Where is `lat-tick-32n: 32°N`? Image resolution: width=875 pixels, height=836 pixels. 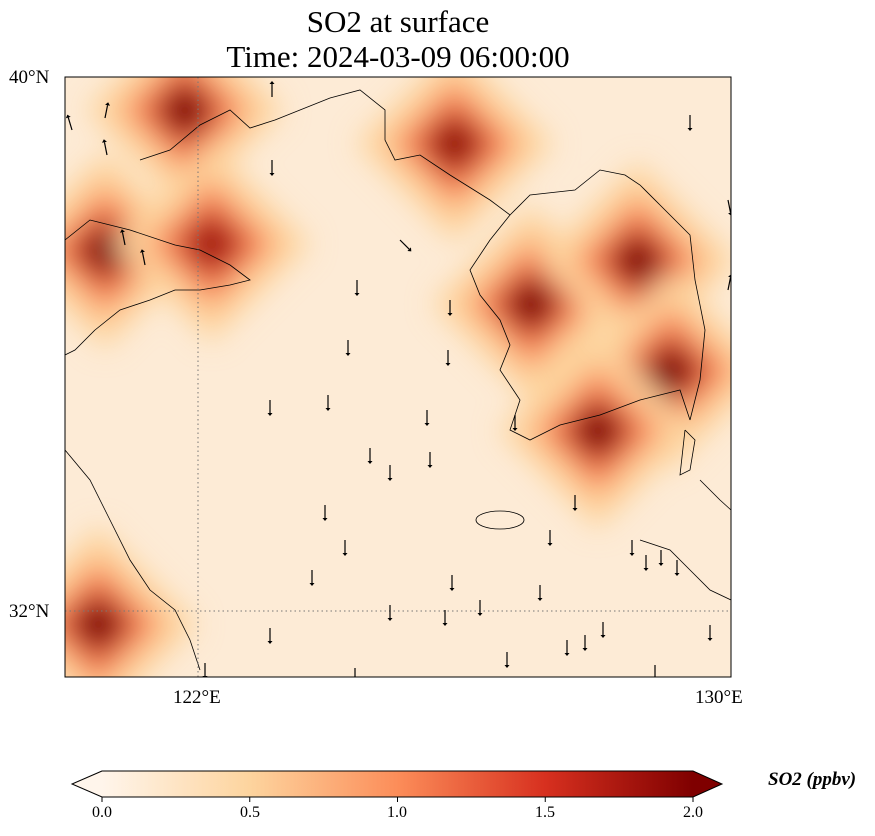 lat-tick-32n: 32°N is located at coordinates (29, 611).